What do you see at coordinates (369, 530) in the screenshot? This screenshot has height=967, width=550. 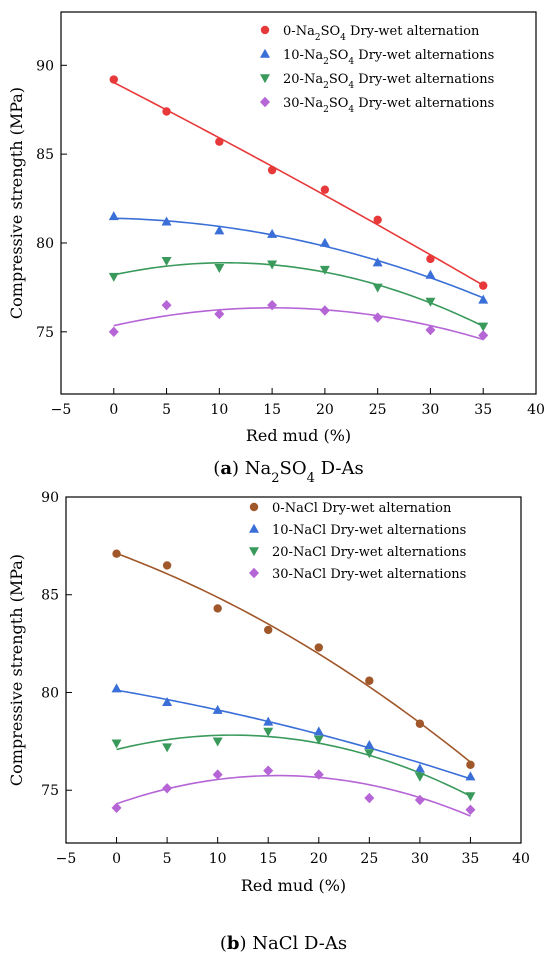 I see `legend-label: 10-NaCl Dry-wet alternations` at bounding box center [369, 530].